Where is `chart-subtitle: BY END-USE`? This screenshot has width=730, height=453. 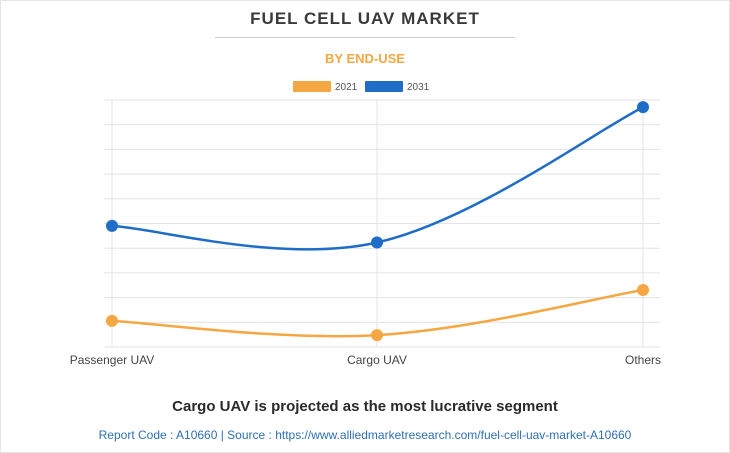 chart-subtitle: BY END-USE is located at coordinates (365, 58).